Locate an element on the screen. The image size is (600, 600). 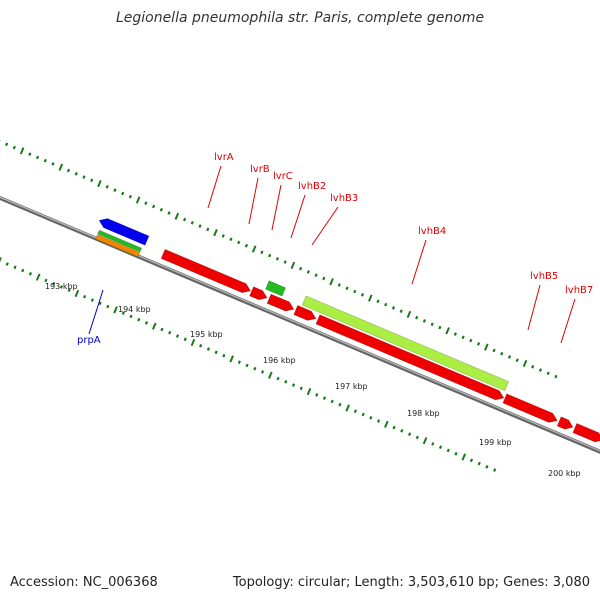
gene-lvrB is located at coordinates (258, 293).